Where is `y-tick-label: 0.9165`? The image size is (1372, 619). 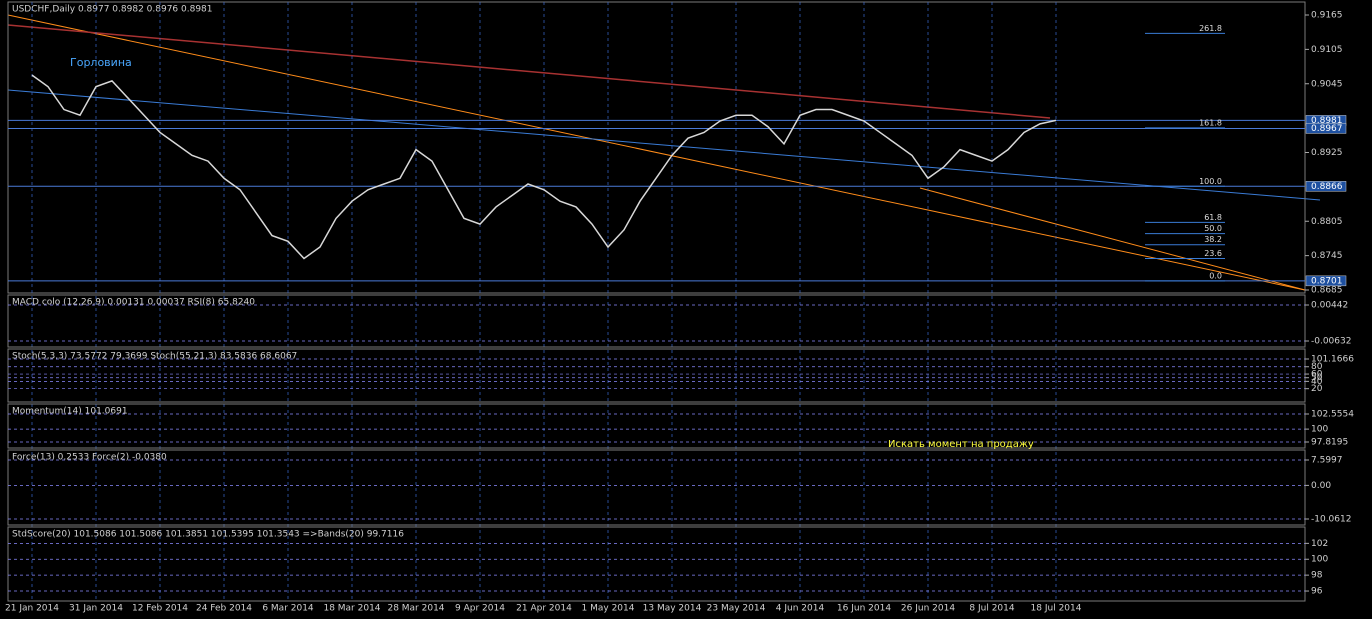 y-tick-label: 0.9165 is located at coordinates (1327, 16).